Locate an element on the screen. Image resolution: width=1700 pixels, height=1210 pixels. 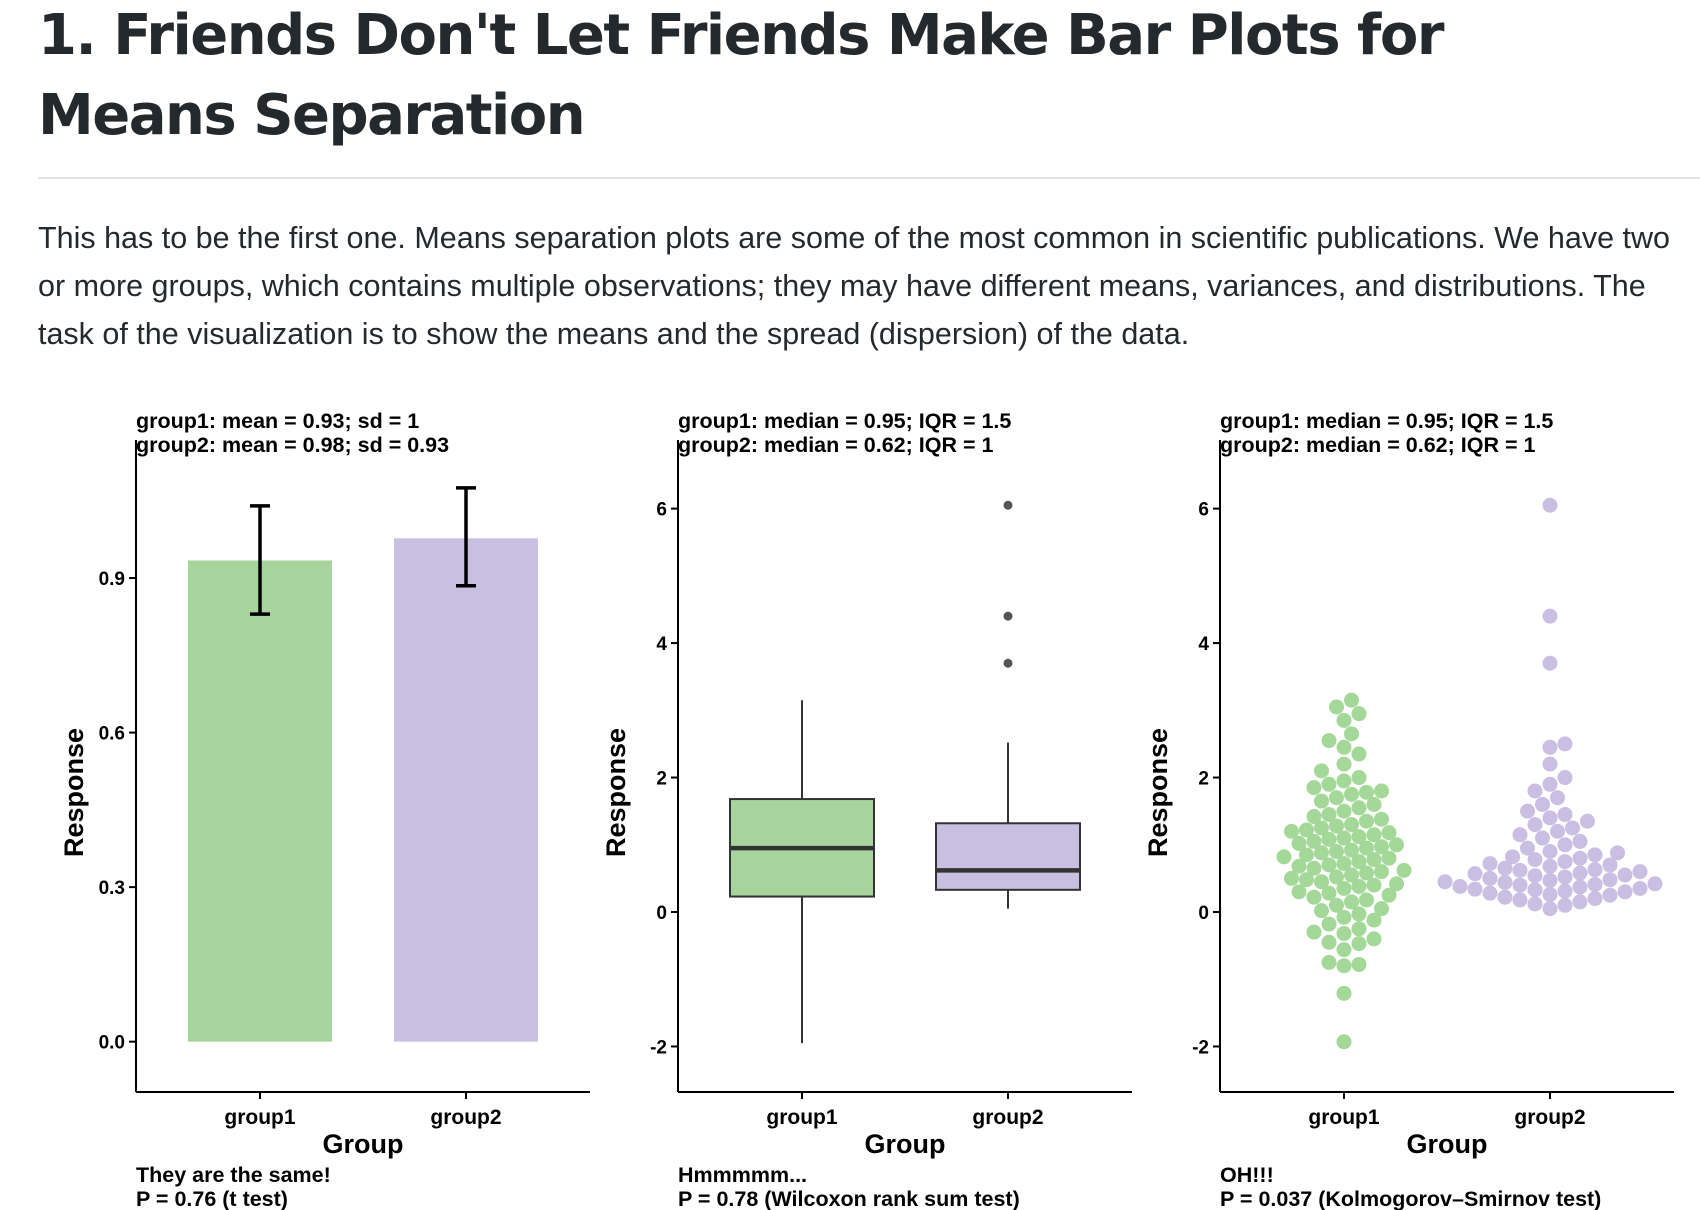
y-tick-label: 4 is located at coordinates (661, 644).